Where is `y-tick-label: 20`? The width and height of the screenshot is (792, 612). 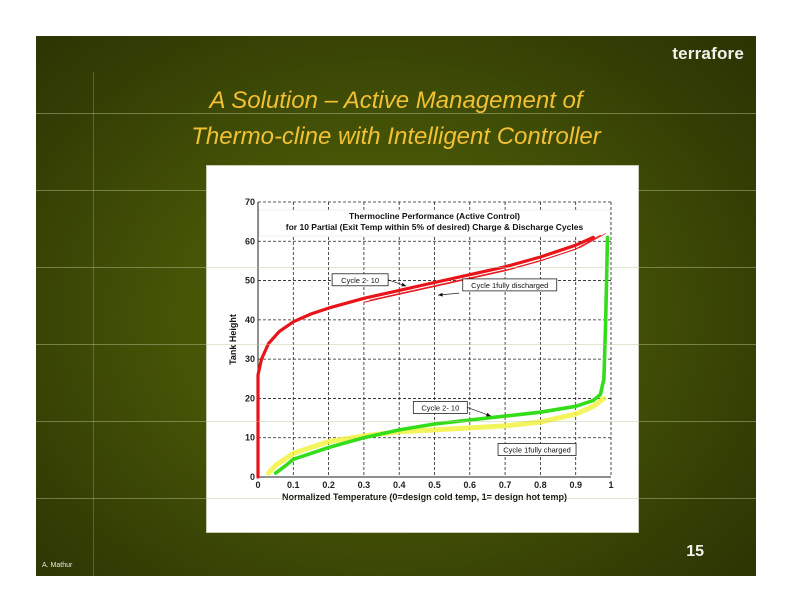
y-tick-label: 20 is located at coordinates (250, 398).